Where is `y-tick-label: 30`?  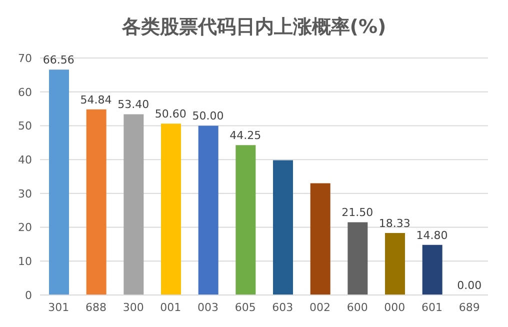 y-tick-label: 30 is located at coordinates (25, 193).